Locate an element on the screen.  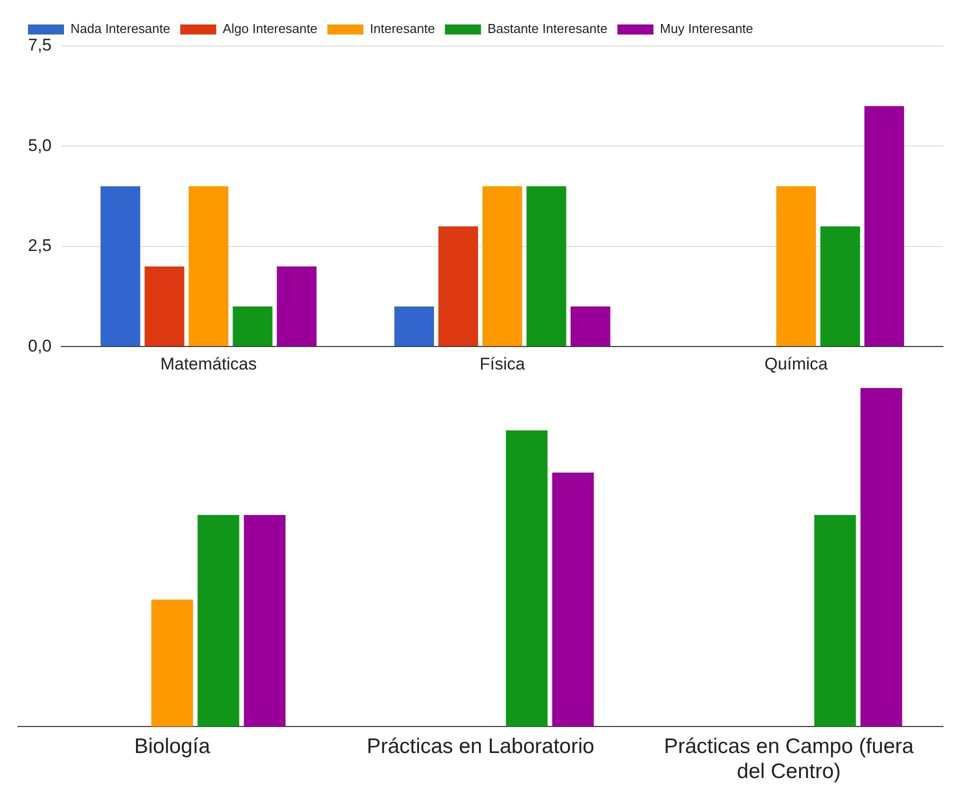
legend-label: Interesante is located at coordinates (402, 28).